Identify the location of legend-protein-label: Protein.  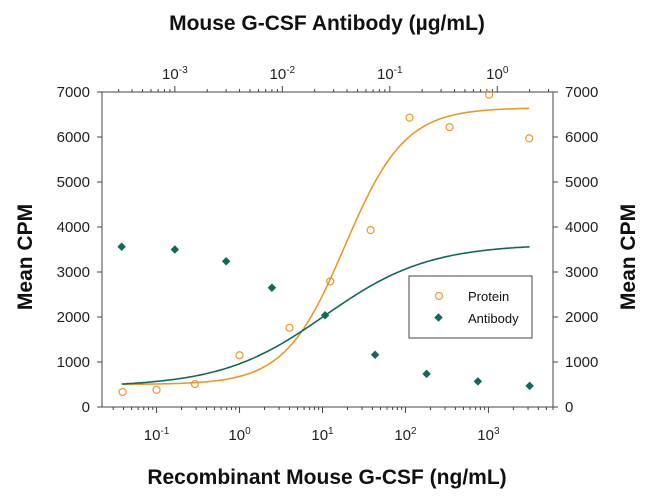
(488, 296).